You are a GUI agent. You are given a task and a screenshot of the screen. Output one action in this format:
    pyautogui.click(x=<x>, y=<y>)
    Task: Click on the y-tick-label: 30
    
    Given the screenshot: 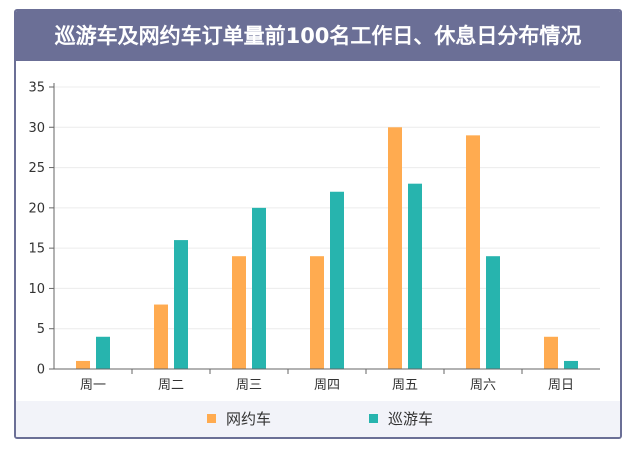 What is the action you would take?
    pyautogui.click(x=36, y=128)
    